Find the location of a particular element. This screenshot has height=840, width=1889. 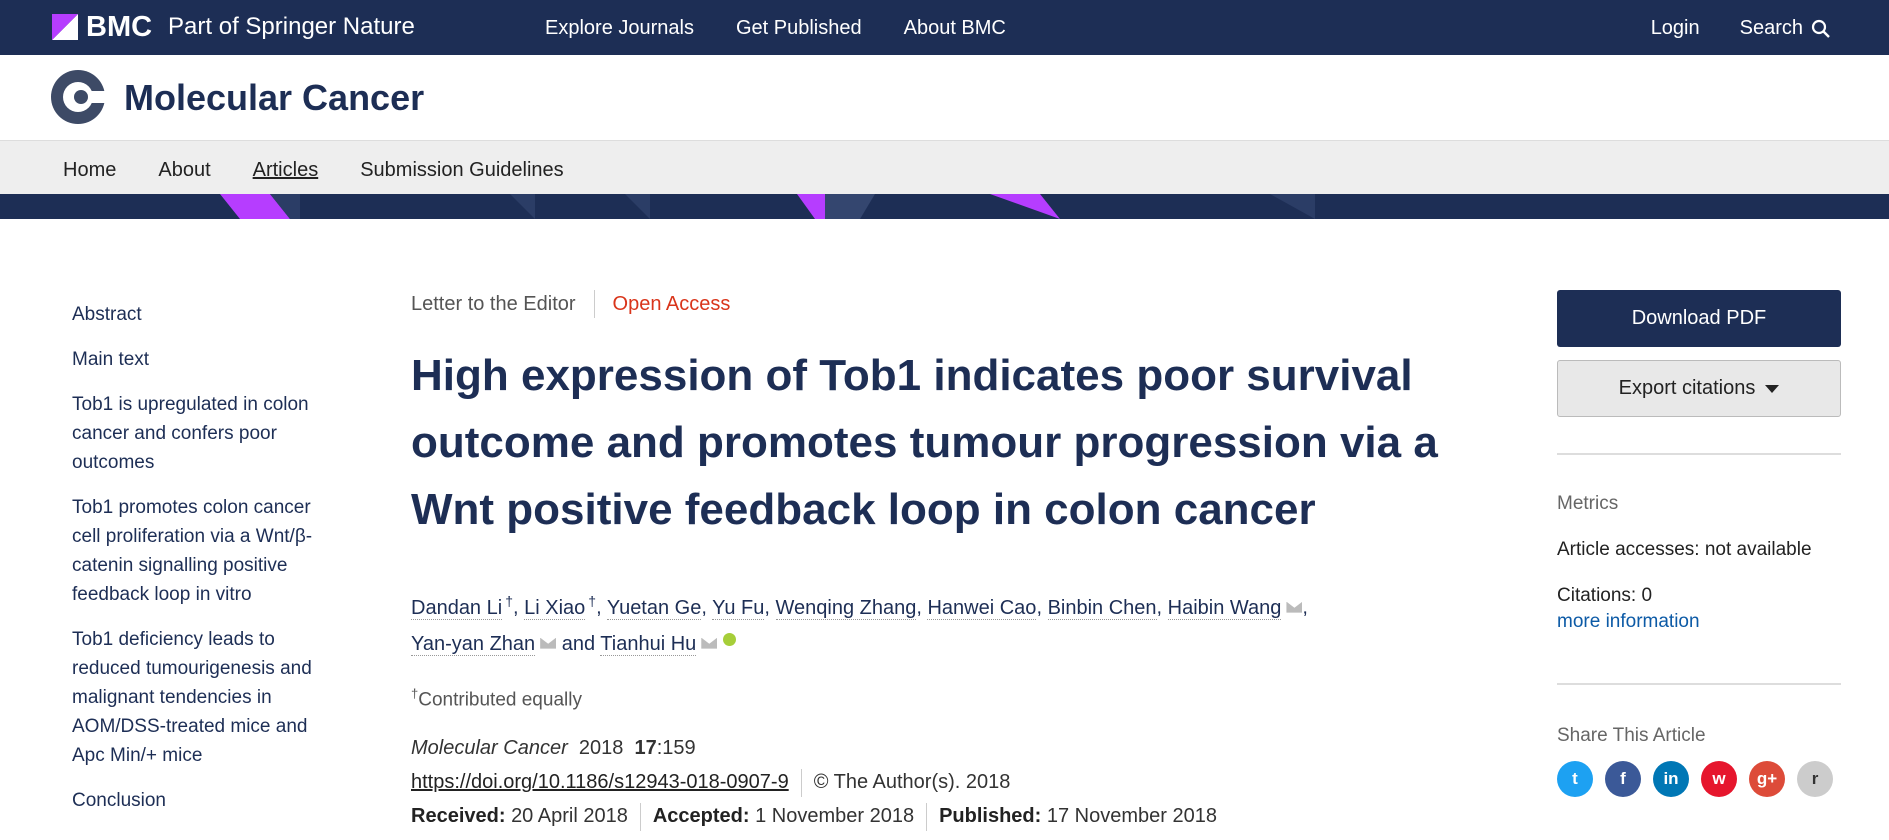

journal-title: Molecular Cancer is located at coordinates (274, 97).